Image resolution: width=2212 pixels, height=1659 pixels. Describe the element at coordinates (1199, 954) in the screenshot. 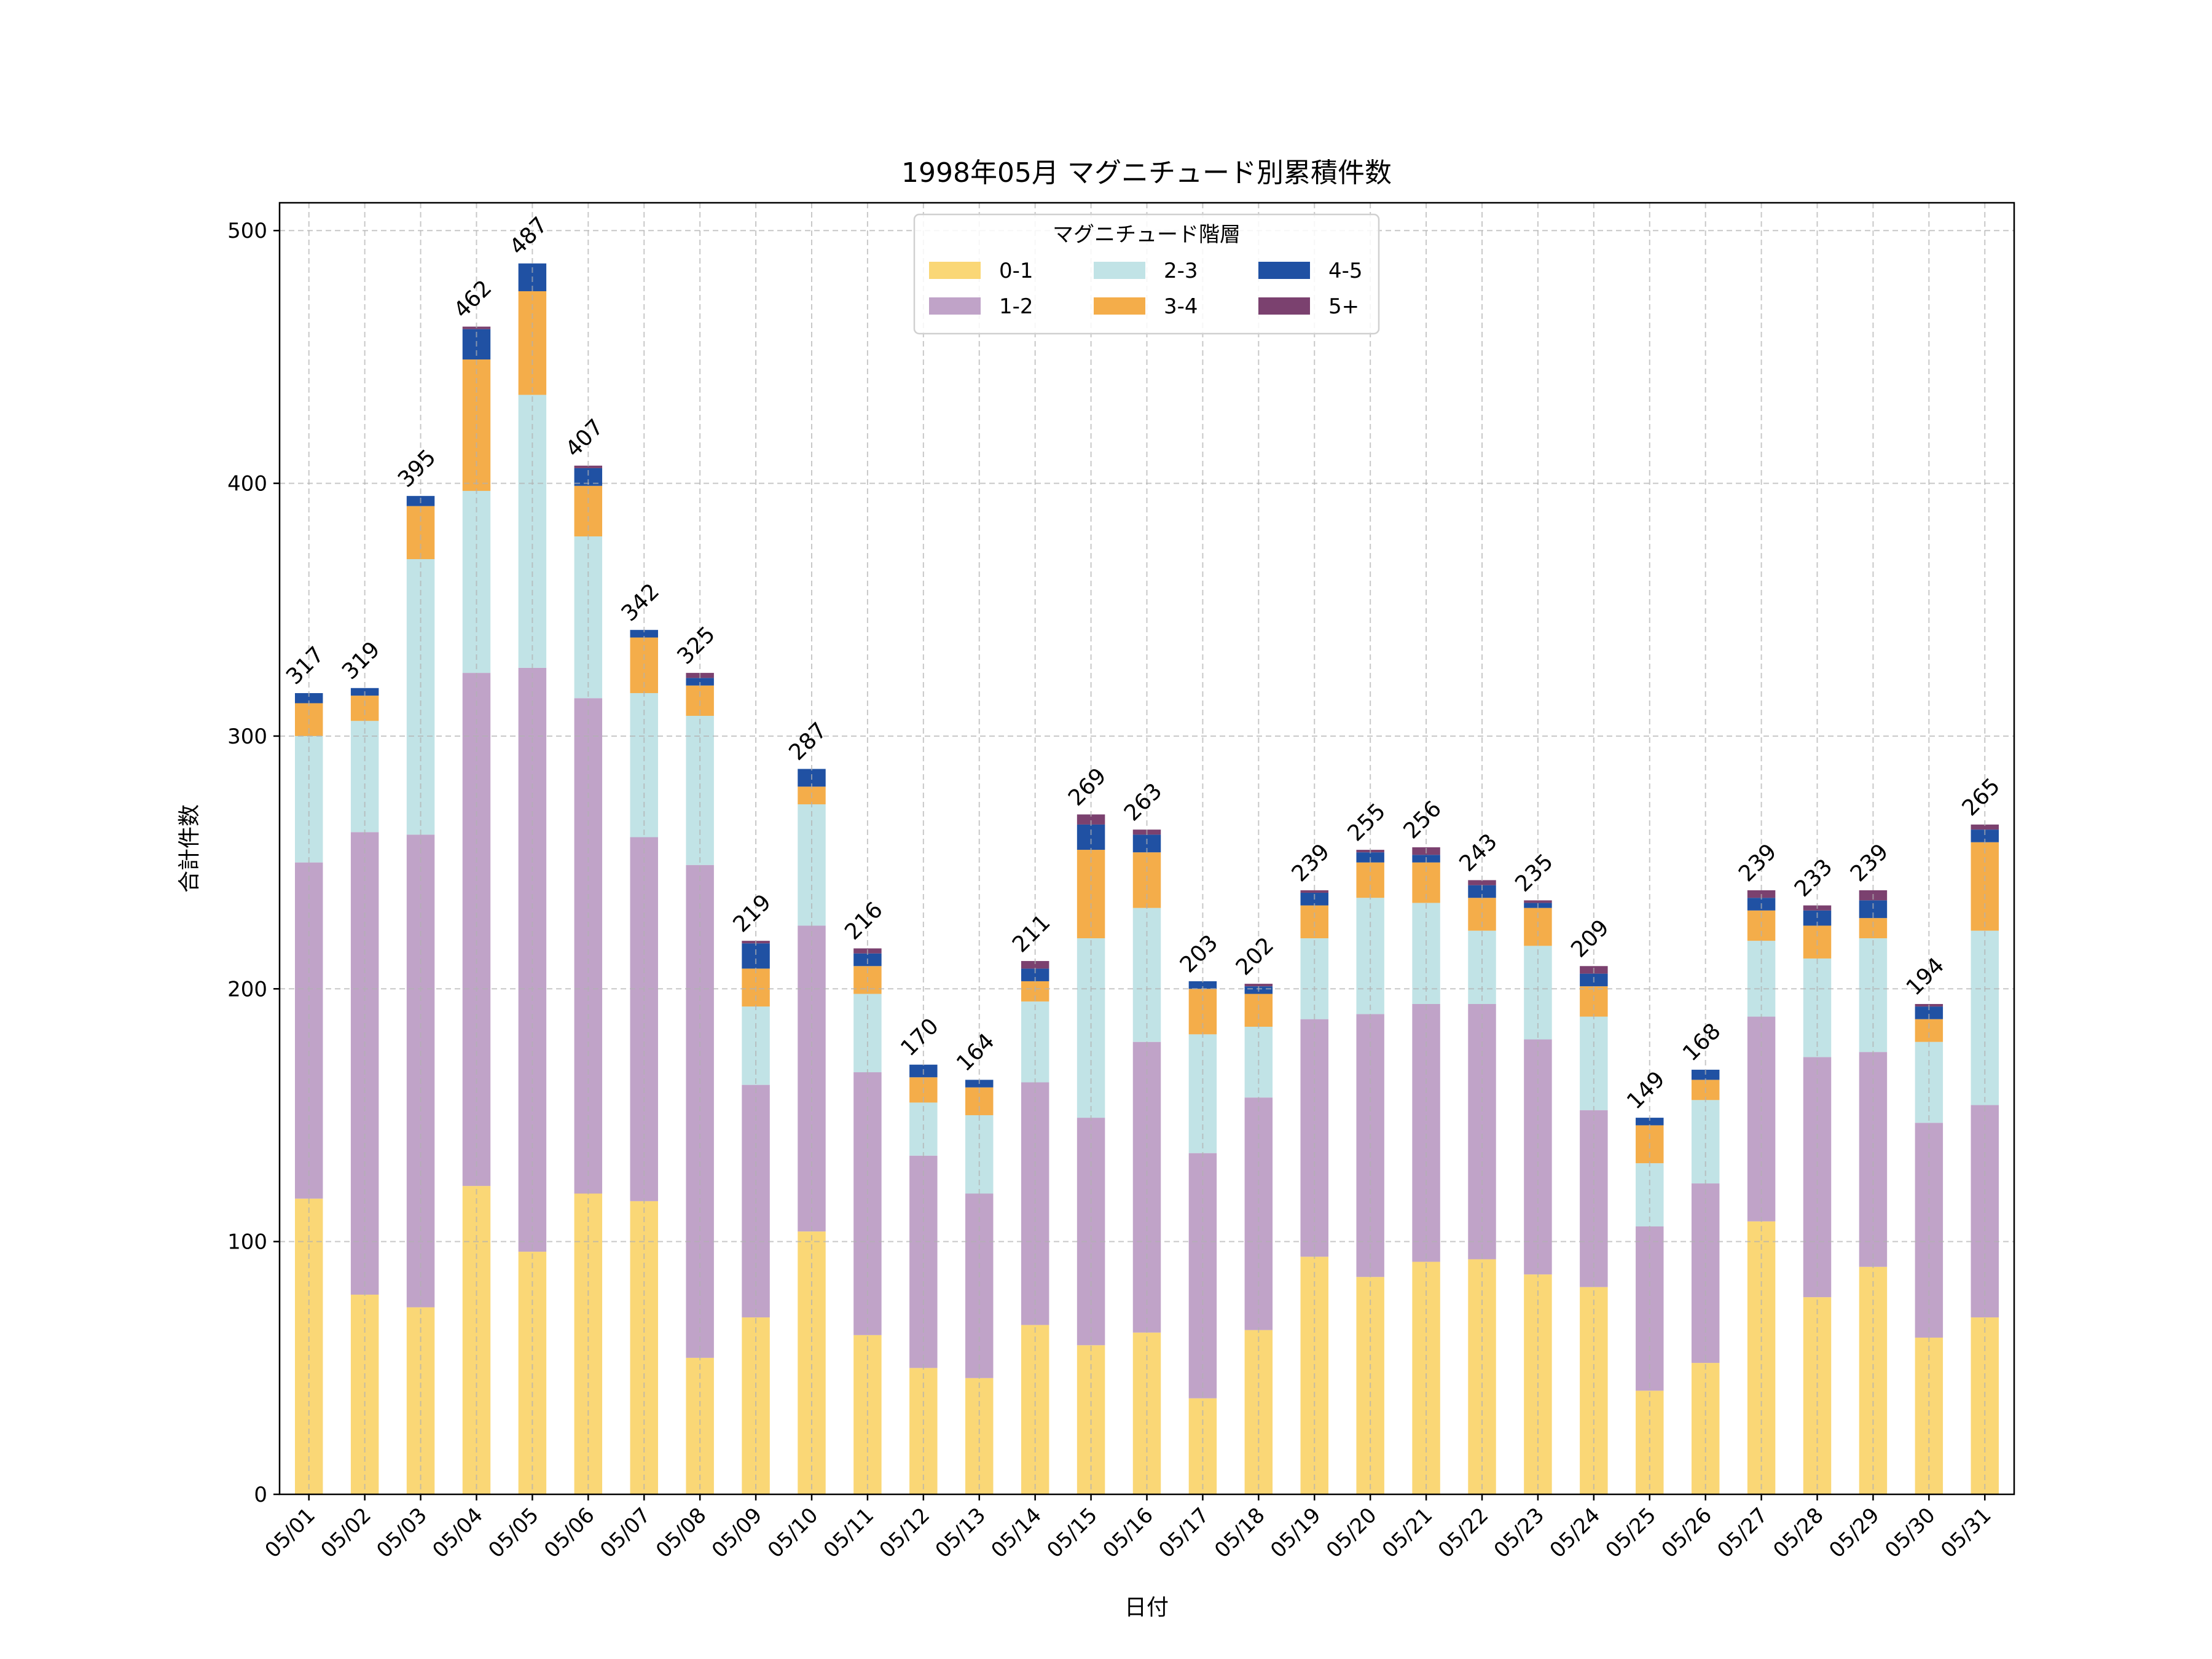

I see `total-label: 203` at that location.